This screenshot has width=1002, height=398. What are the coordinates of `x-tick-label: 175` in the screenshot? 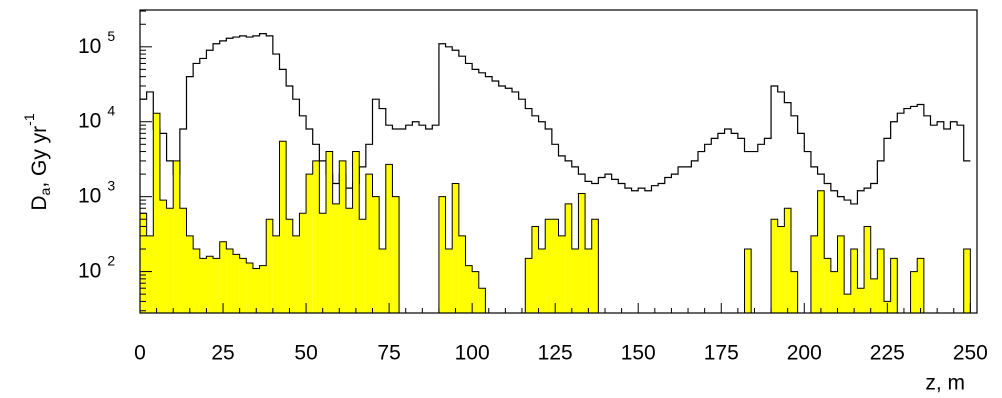 It's located at (721, 353).